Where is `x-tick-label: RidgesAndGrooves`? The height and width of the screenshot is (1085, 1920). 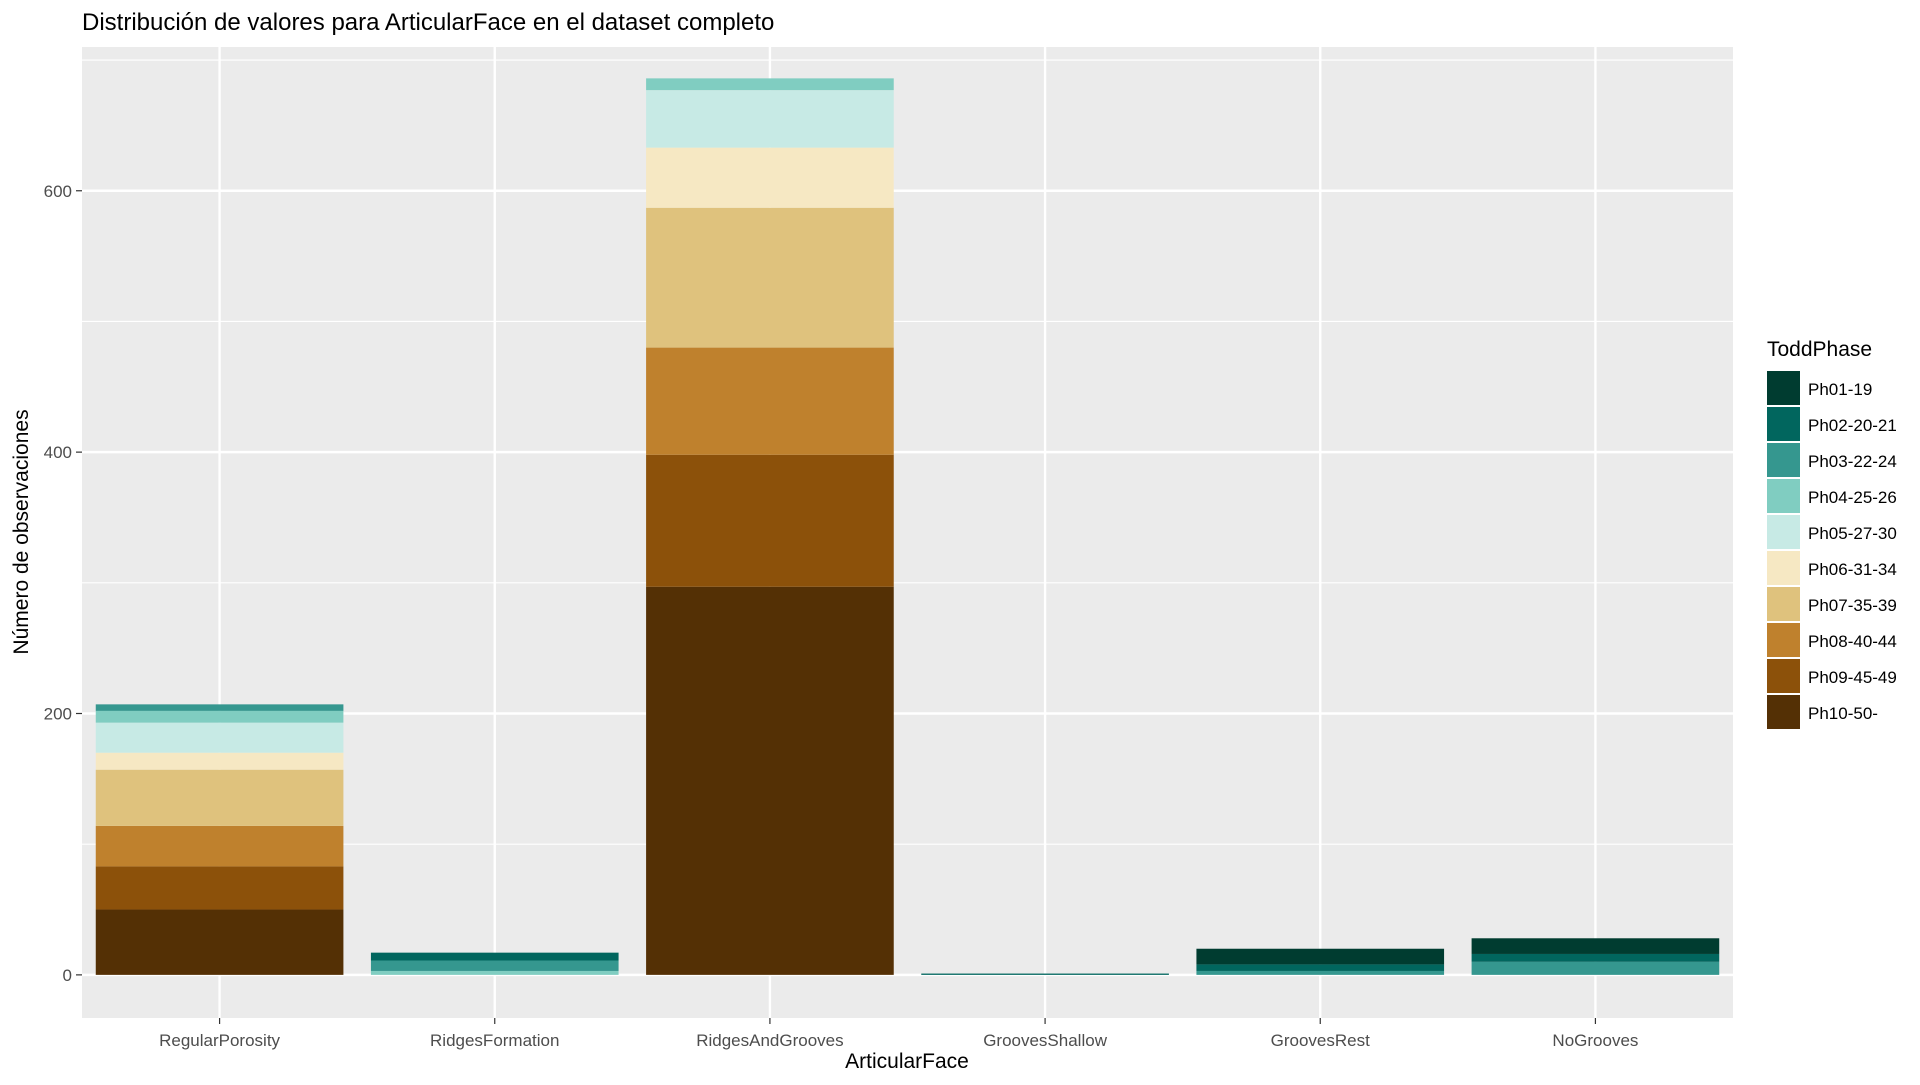
x-tick-label: RidgesAndGrooves is located at coordinates (769, 1040).